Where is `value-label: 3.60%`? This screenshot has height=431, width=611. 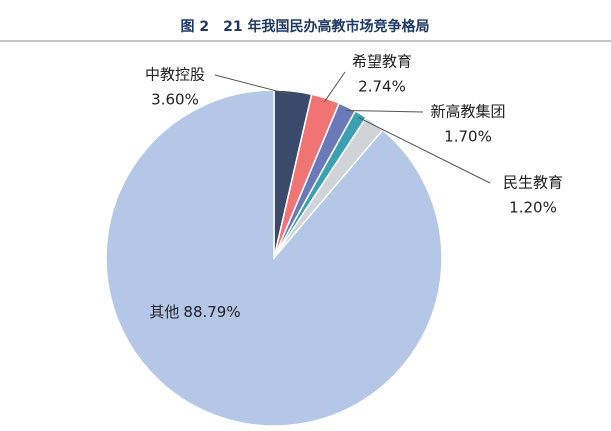
value-label: 3.60% is located at coordinates (175, 100).